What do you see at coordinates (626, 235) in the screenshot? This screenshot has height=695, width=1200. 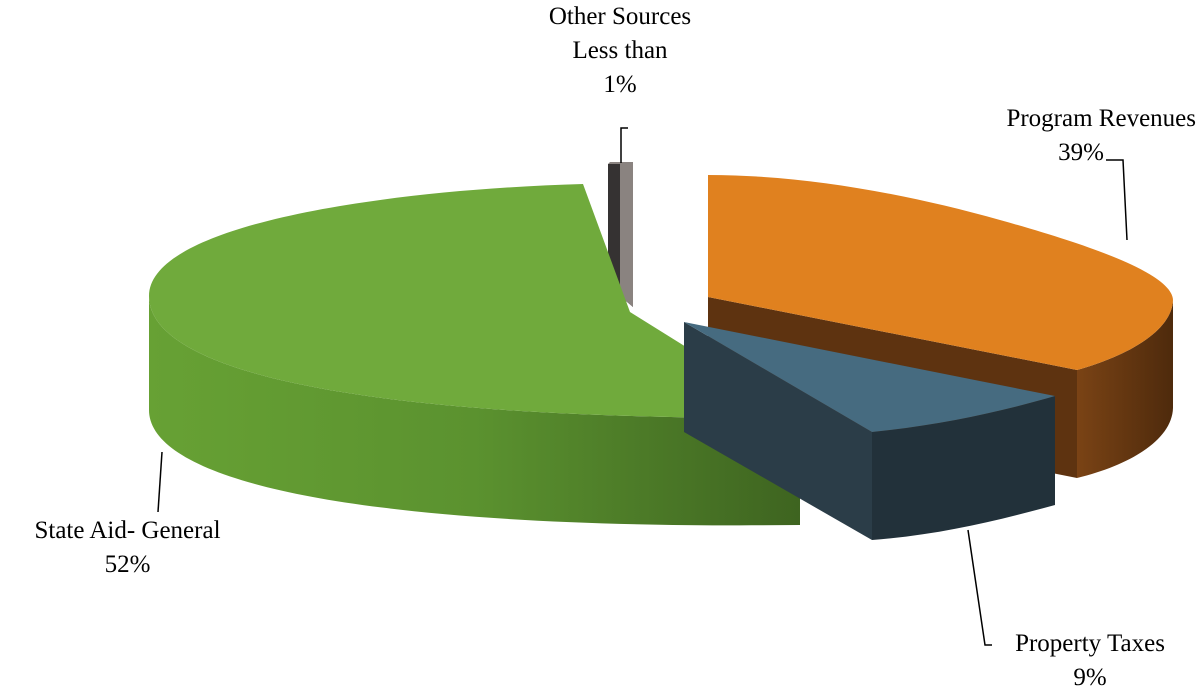 I see `slice-other-sources-front` at bounding box center [626, 235].